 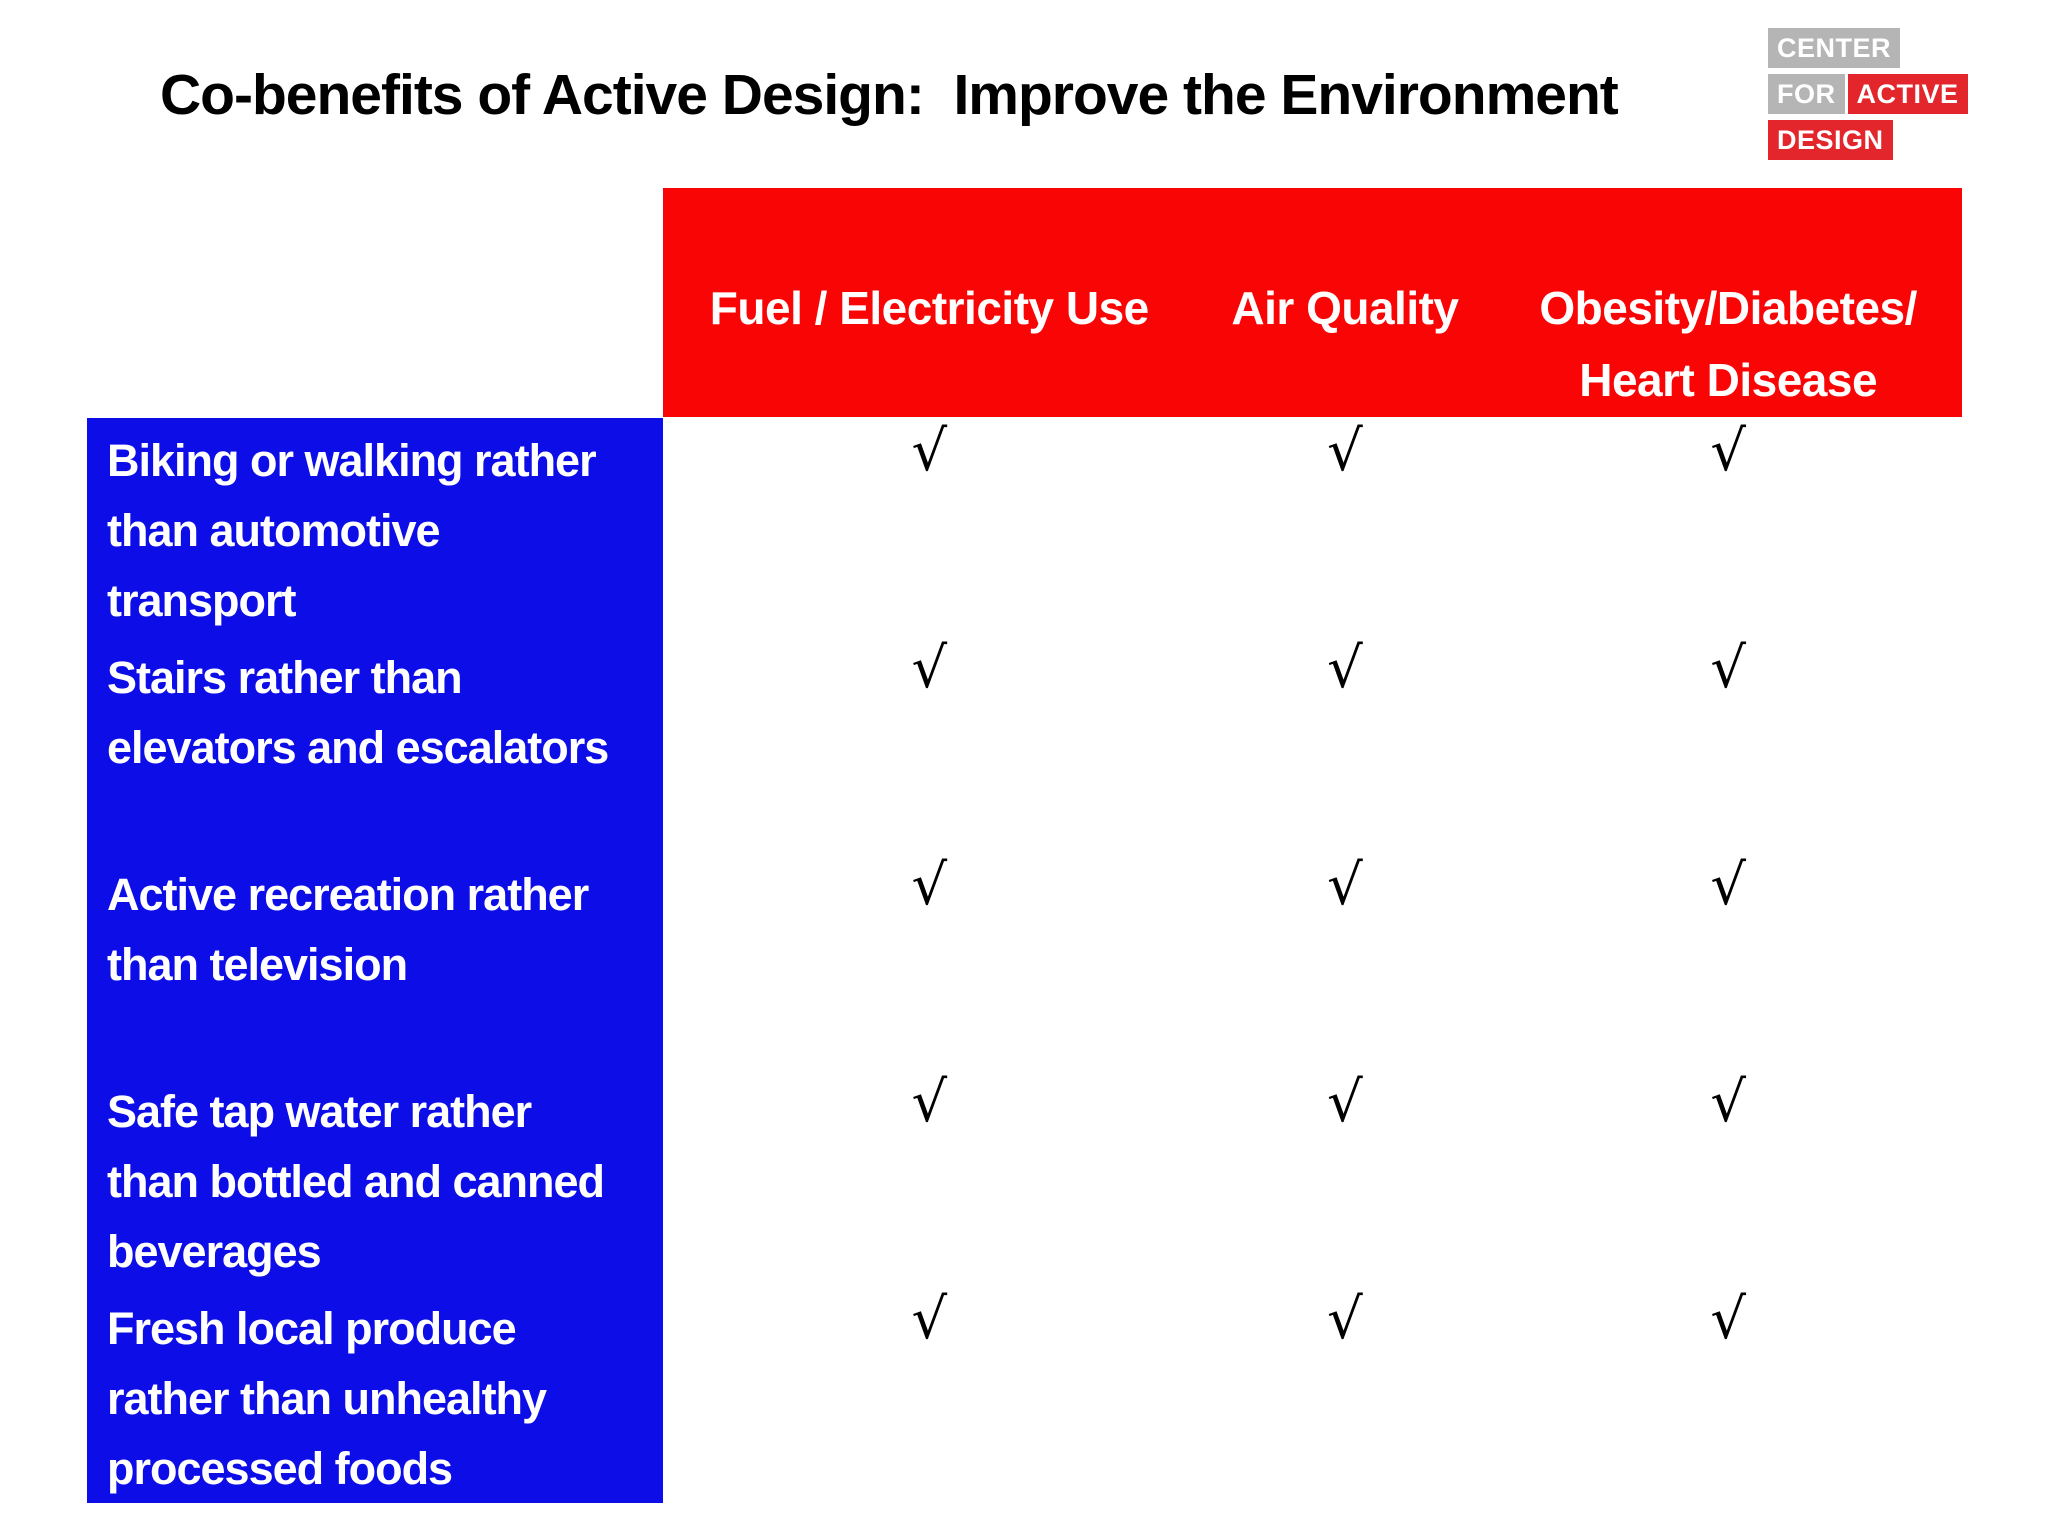 What do you see at coordinates (1345, 308) in the screenshot?
I see `column-header-air-quality: Air Quality` at bounding box center [1345, 308].